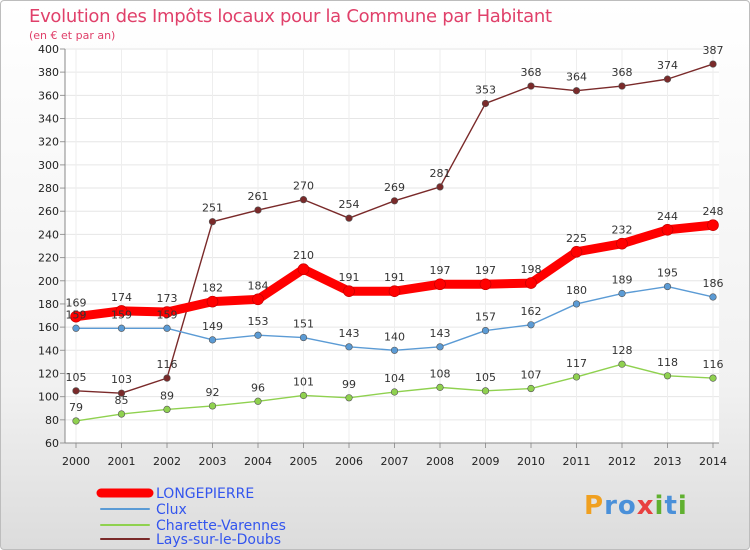 The height and width of the screenshot is (550, 750). I want to click on data-label: 140, so click(394, 336).